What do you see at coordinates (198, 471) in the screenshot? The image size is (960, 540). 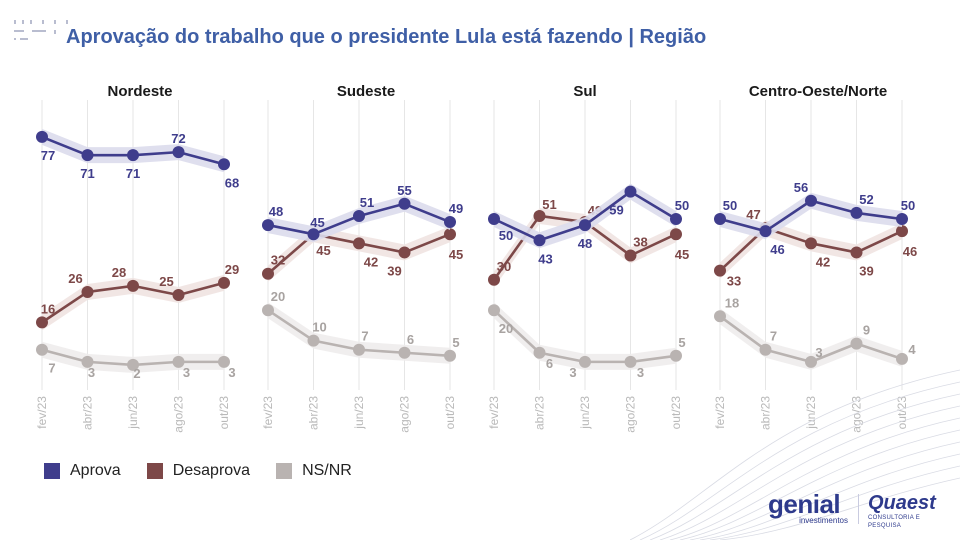 I see `legend-item-desaprova: Desaprova` at bounding box center [198, 471].